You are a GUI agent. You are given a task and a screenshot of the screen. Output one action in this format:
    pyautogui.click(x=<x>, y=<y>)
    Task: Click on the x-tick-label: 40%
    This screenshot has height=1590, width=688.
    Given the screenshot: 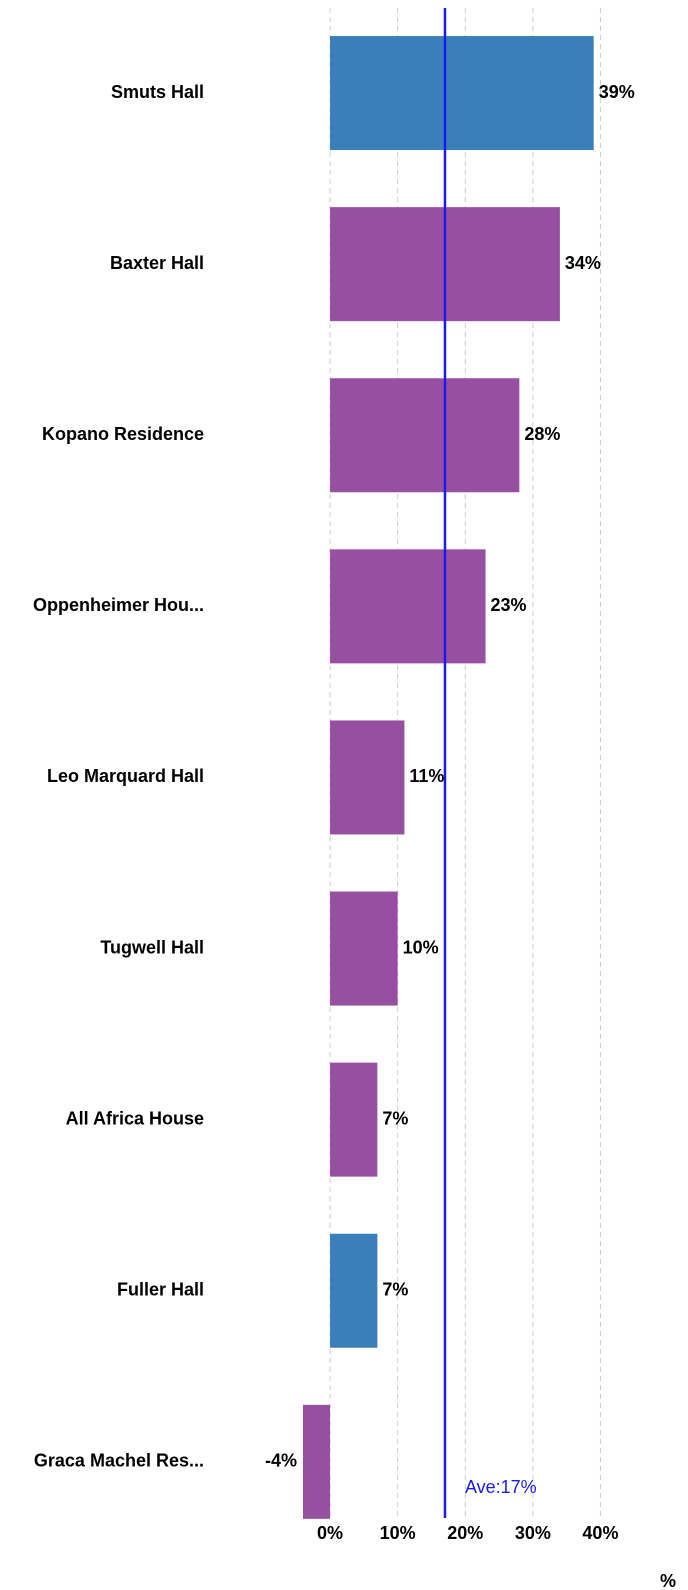 What is the action you would take?
    pyautogui.click(x=600, y=1533)
    